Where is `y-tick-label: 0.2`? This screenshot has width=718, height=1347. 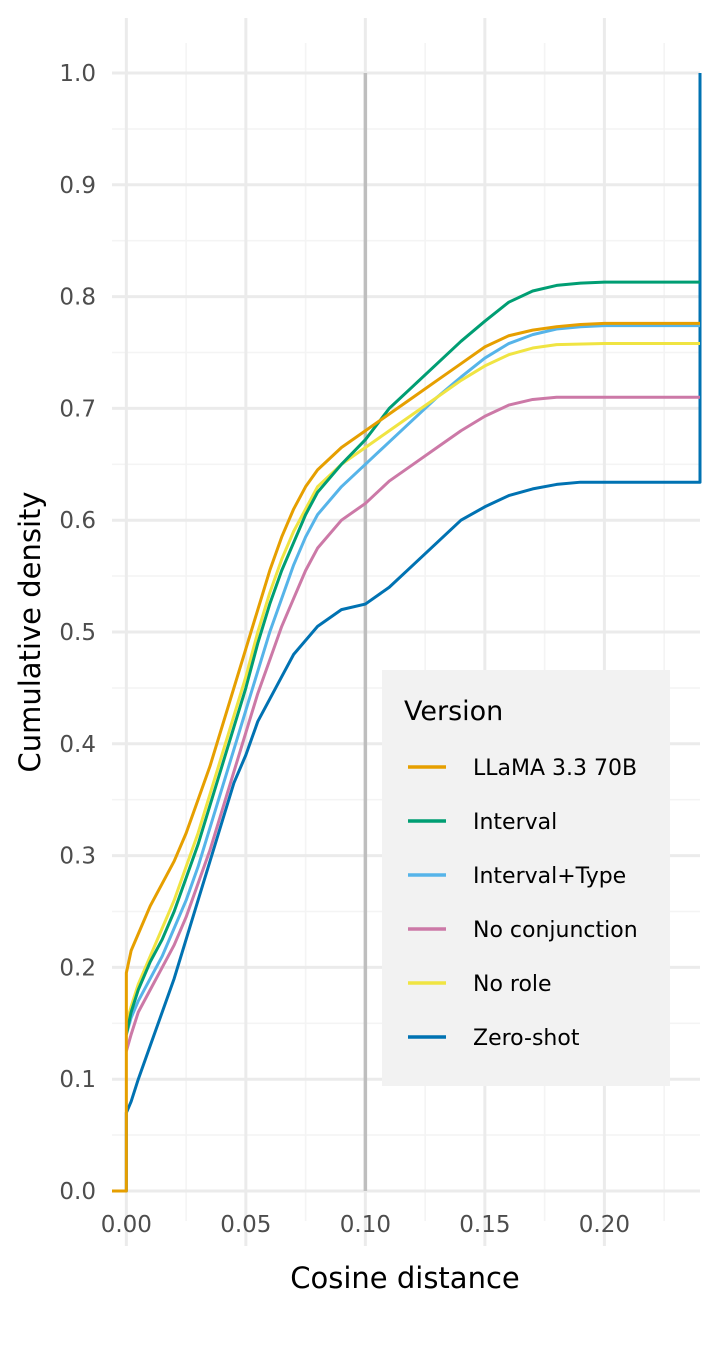
y-tick-label: 0.2 is located at coordinates (77, 968).